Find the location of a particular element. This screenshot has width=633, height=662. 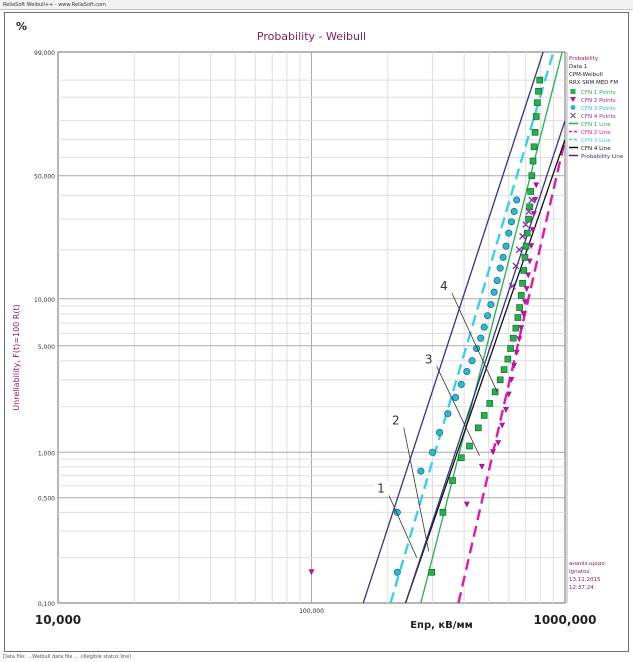

x-axis-label: Eпр, кВ/мм is located at coordinates (441, 625).